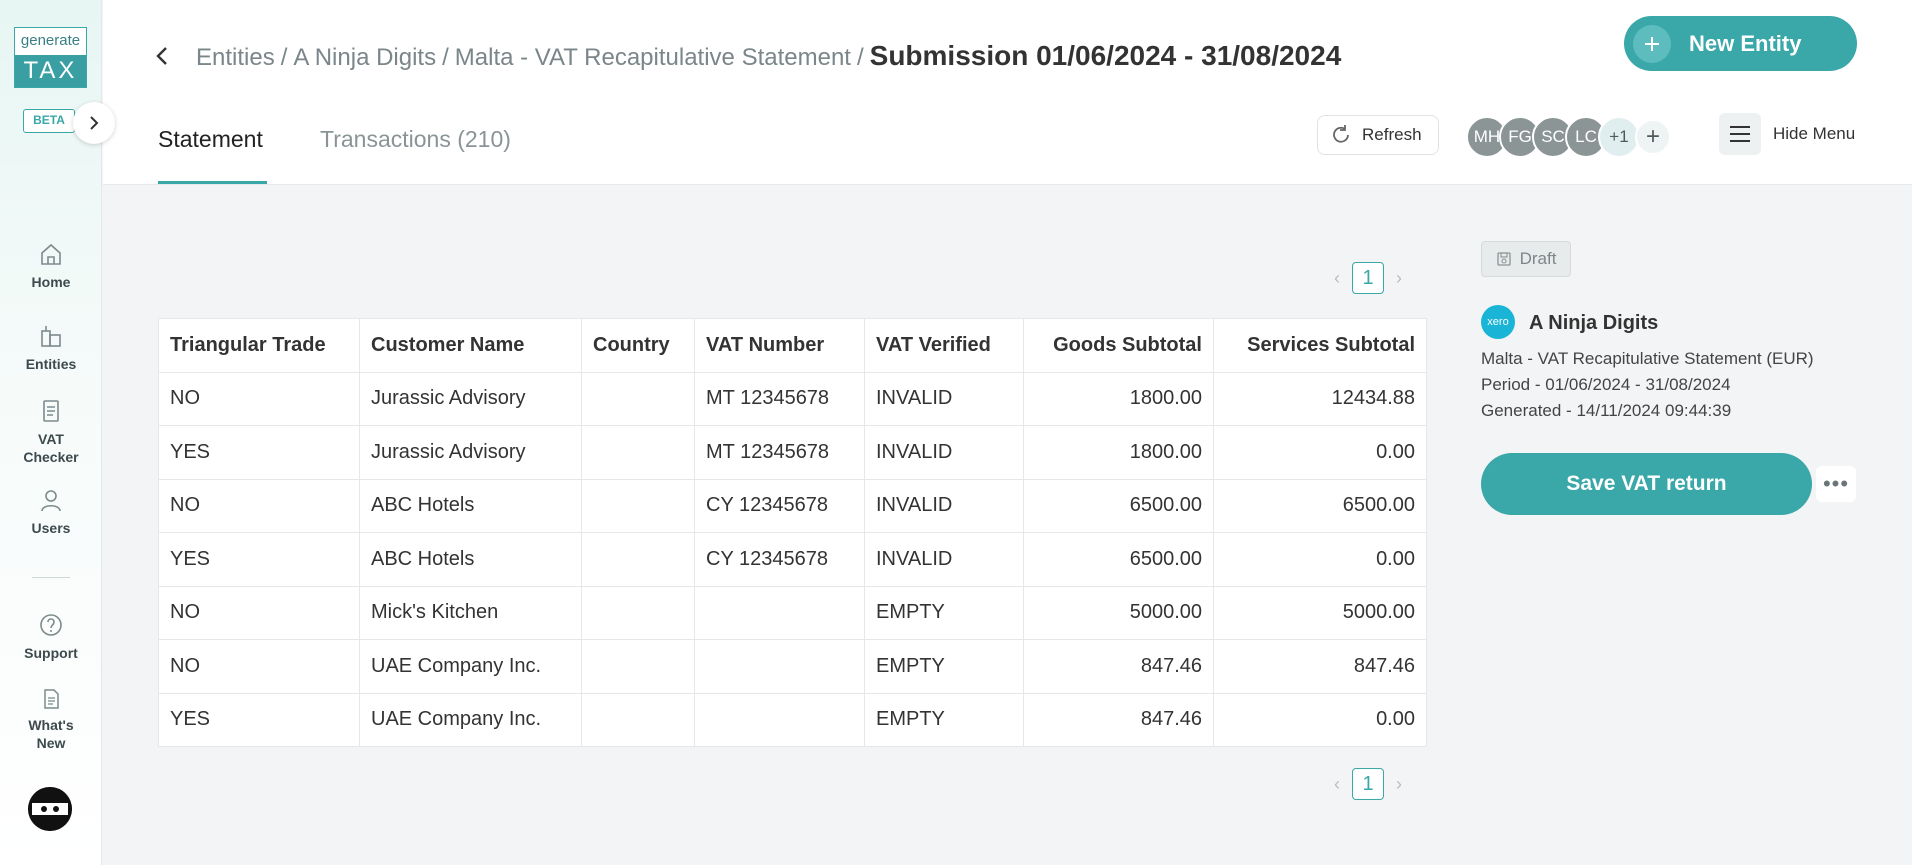 The image size is (1912, 865). What do you see at coordinates (1118, 666) in the screenshot?
I see `cell-goods-subtotal: 847.46` at bounding box center [1118, 666].